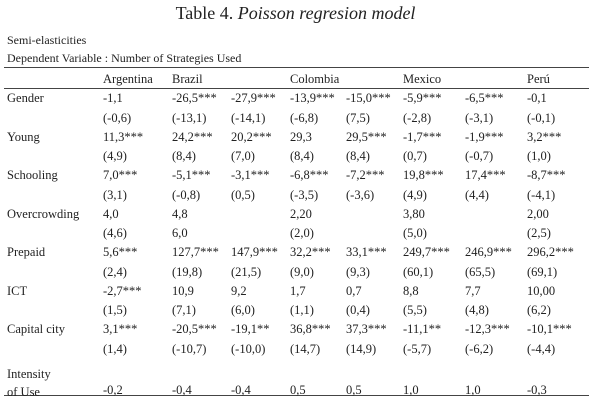 Image resolution: width=591 pixels, height=401 pixels. I want to click on cell-se: (14,7), so click(305, 348).